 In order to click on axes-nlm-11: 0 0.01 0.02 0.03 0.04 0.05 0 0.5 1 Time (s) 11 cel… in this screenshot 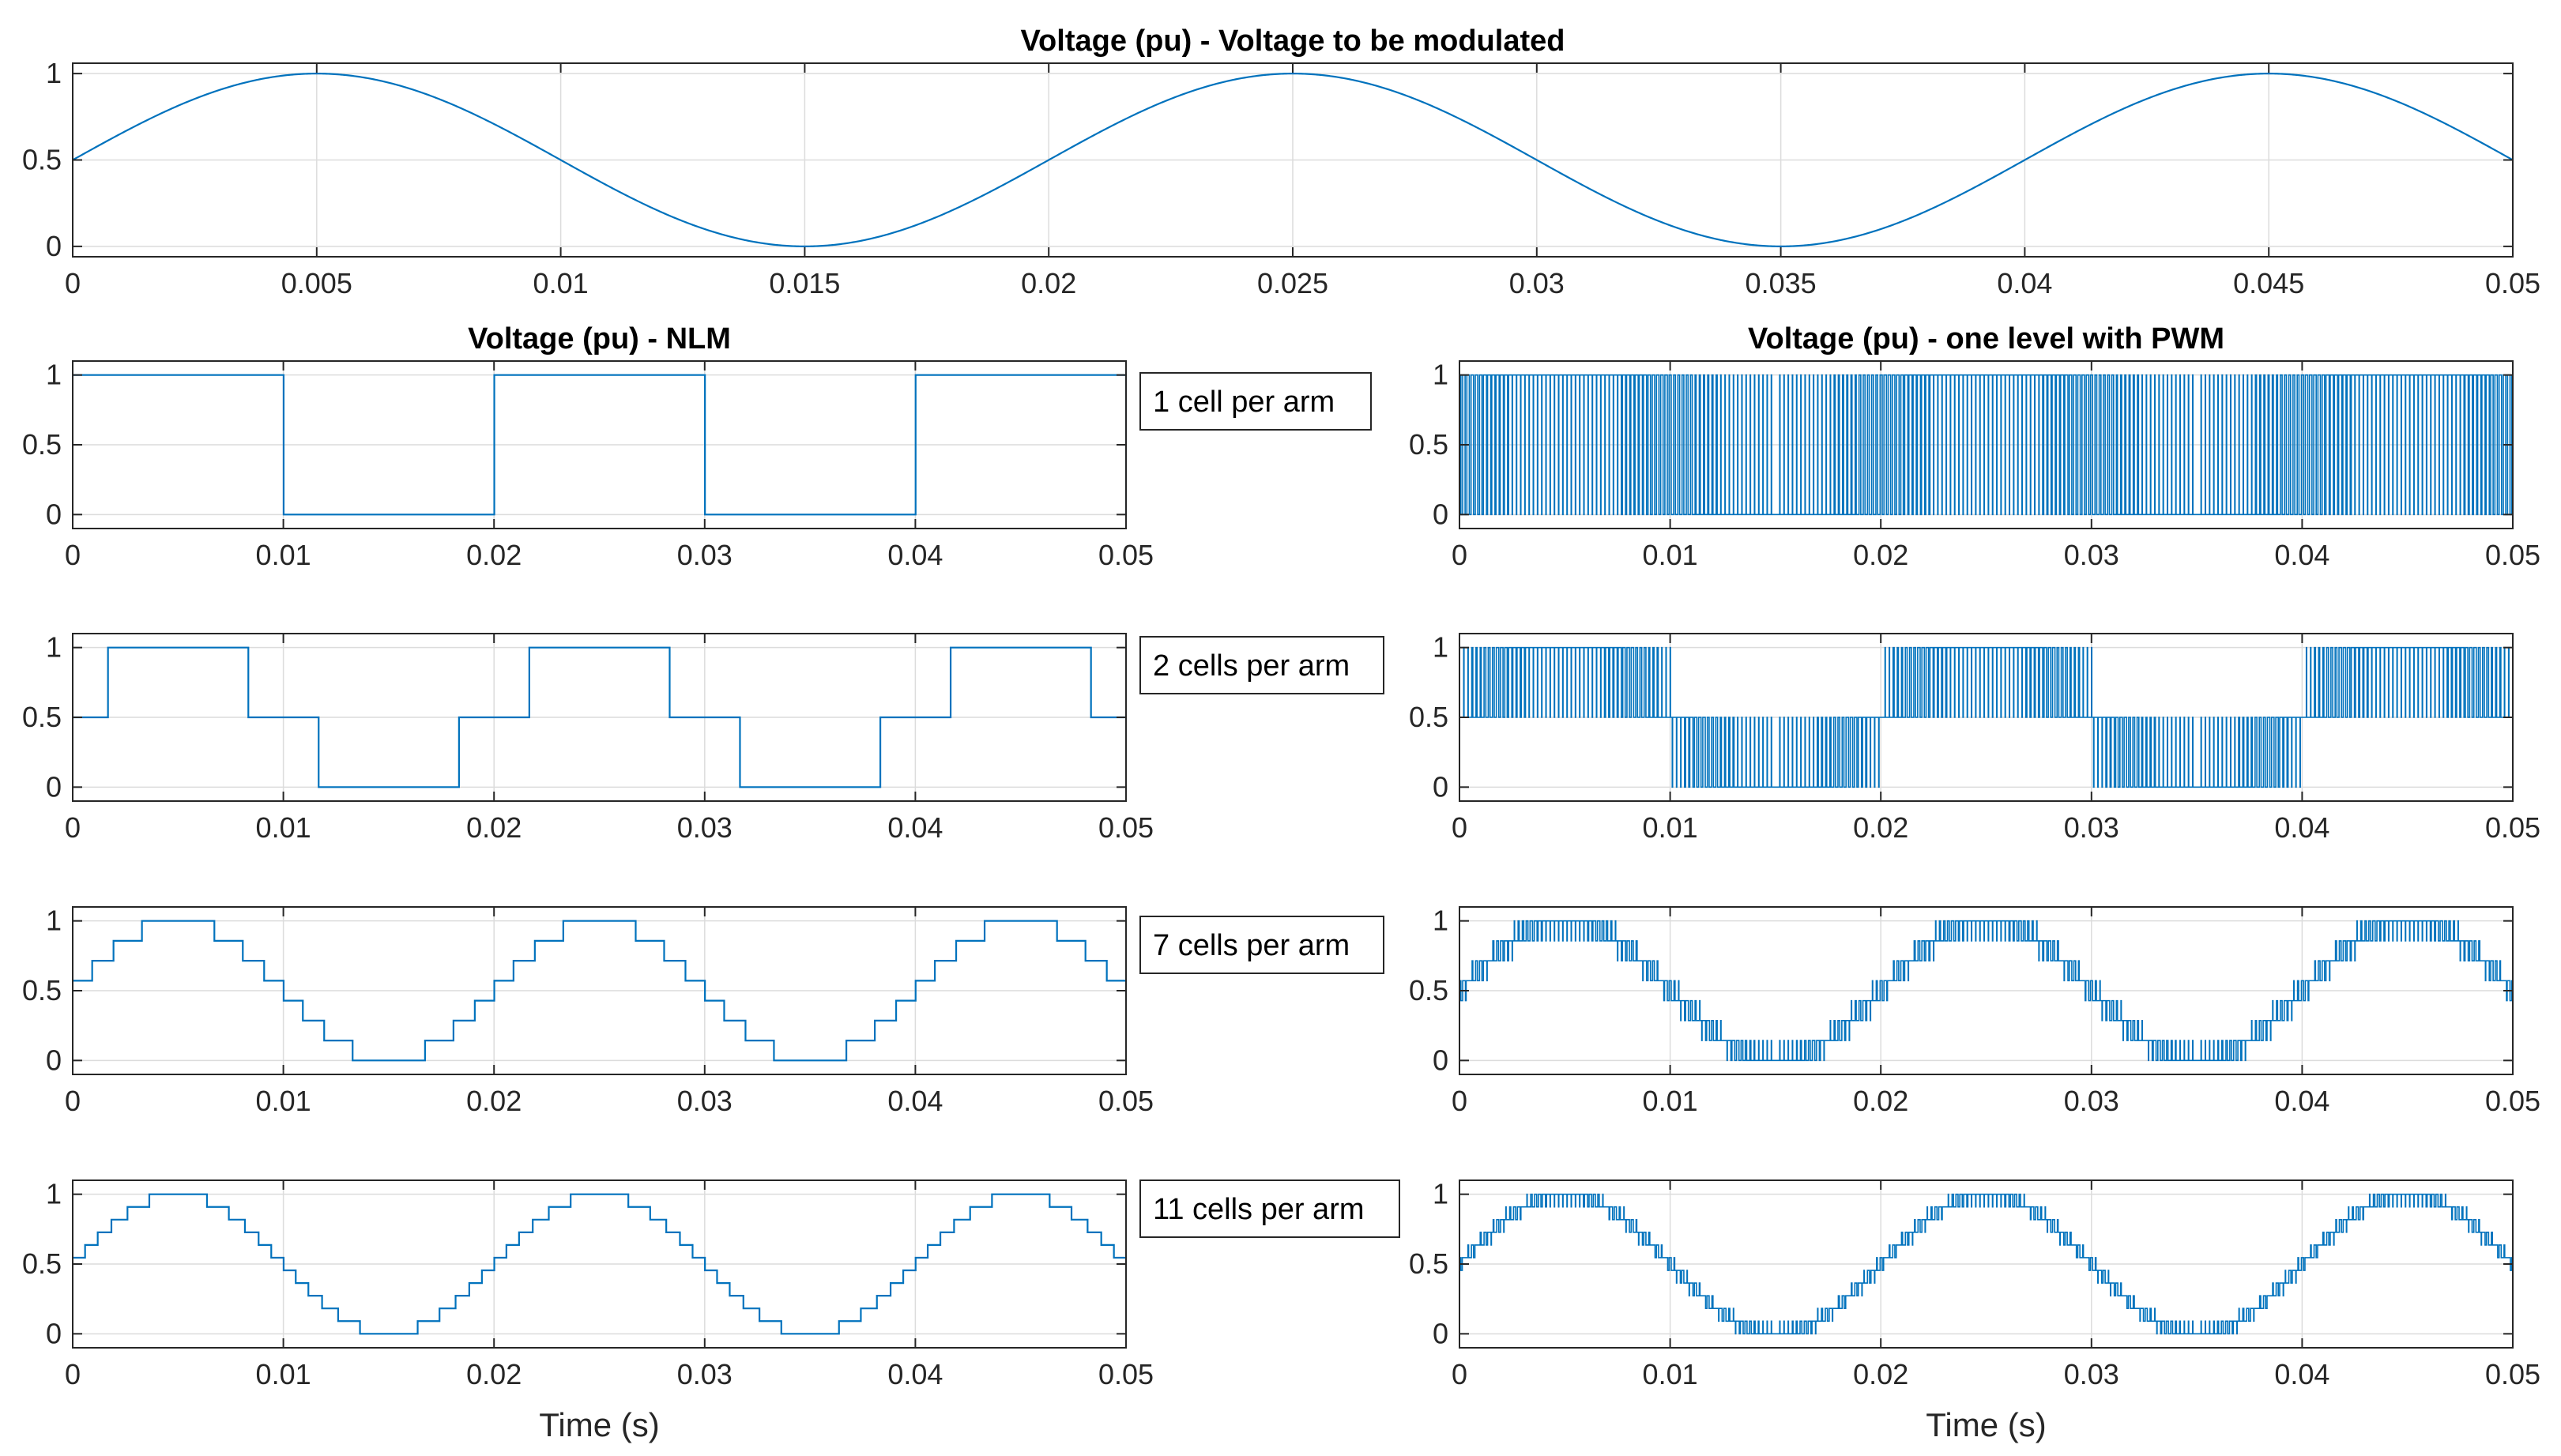, I will do `click(711, 1310)`.